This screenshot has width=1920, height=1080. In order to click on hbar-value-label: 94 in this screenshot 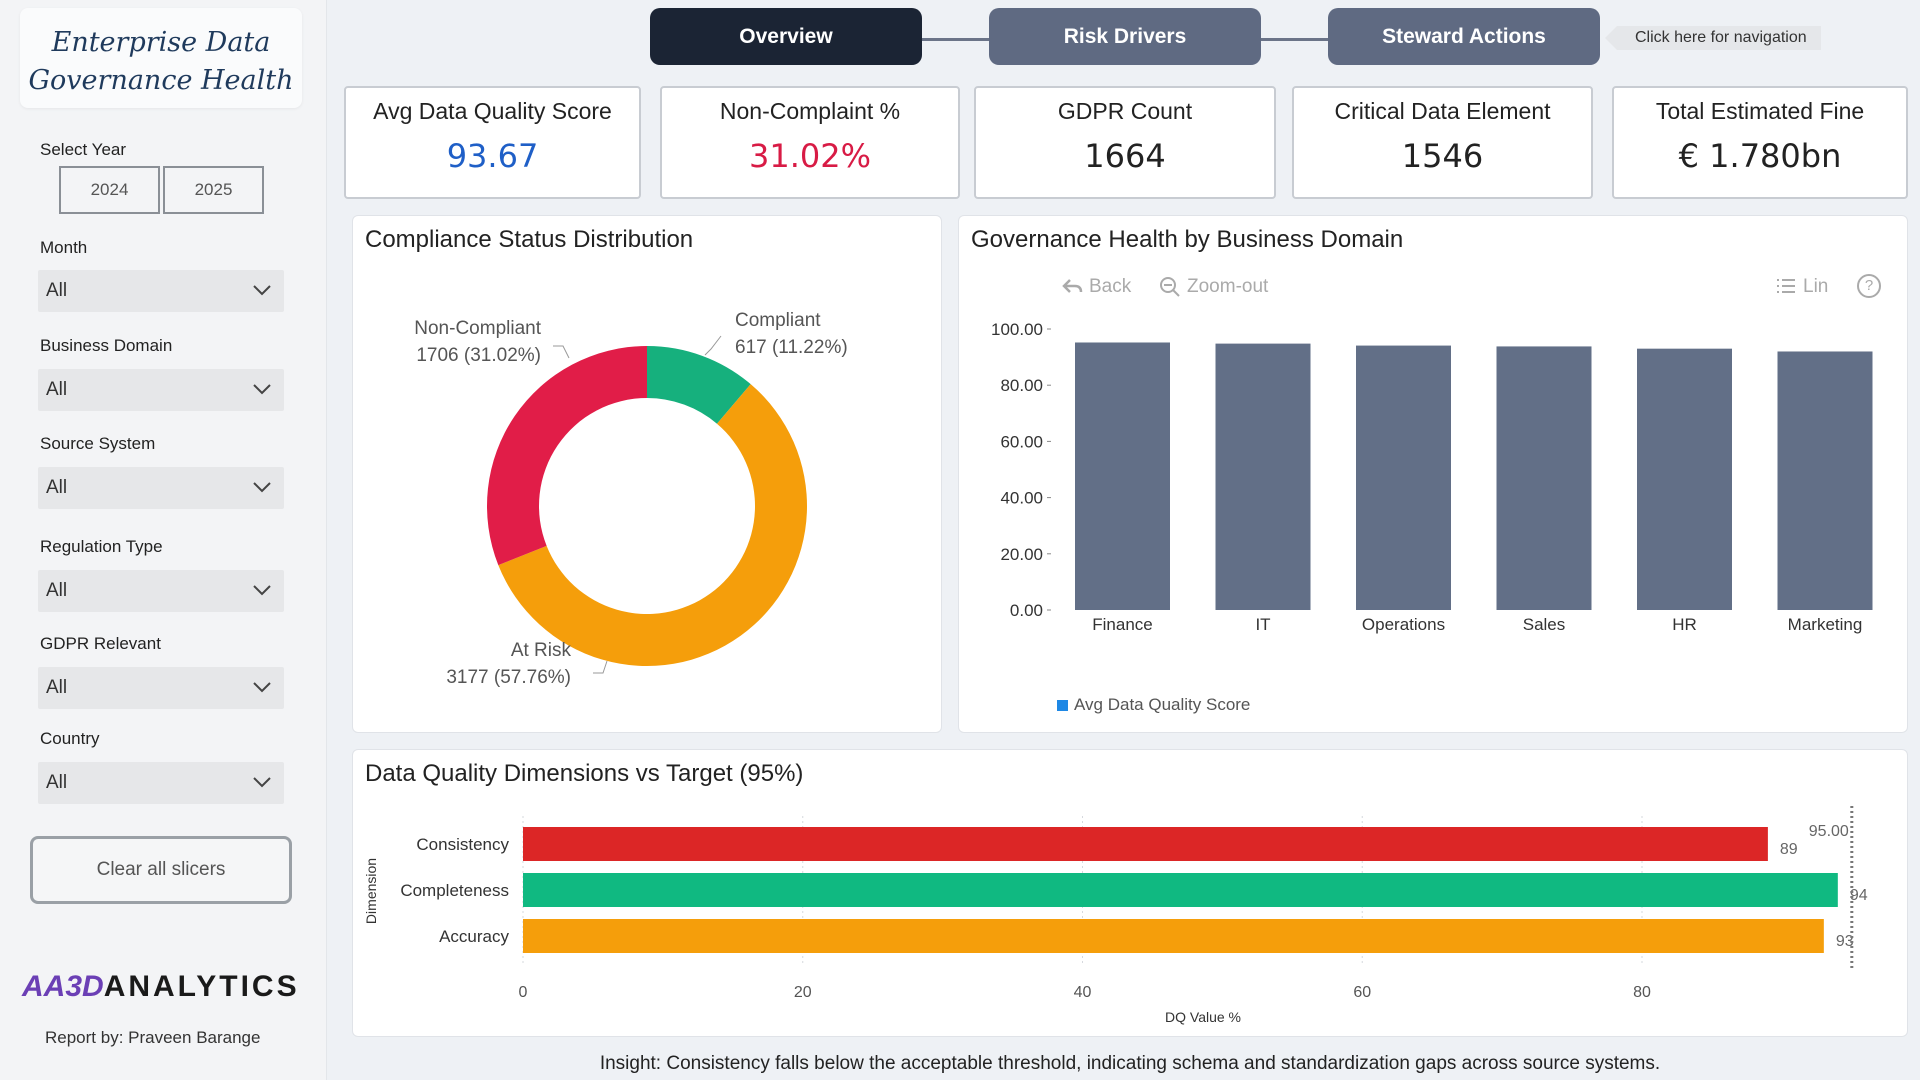, I will do `click(1859, 895)`.